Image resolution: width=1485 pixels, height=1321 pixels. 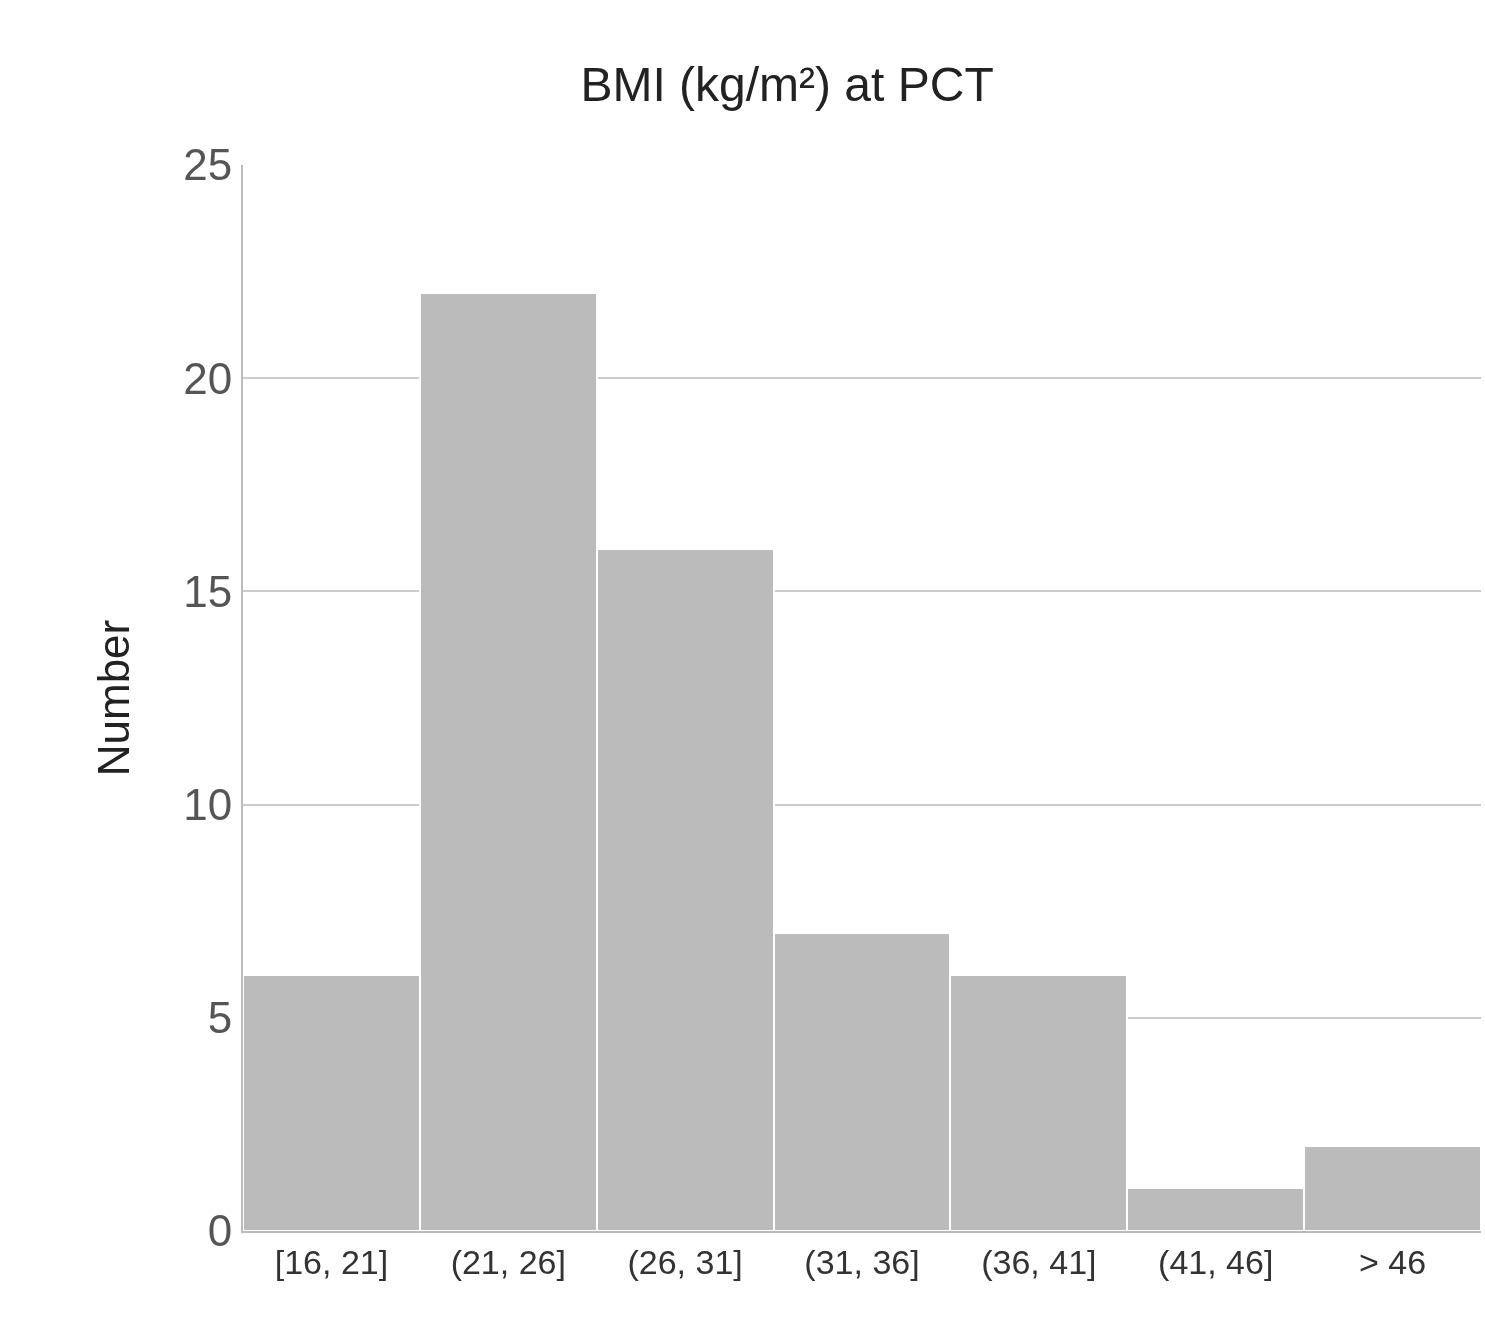 I want to click on x-tick-label: (21, 26], so click(x=508, y=1261).